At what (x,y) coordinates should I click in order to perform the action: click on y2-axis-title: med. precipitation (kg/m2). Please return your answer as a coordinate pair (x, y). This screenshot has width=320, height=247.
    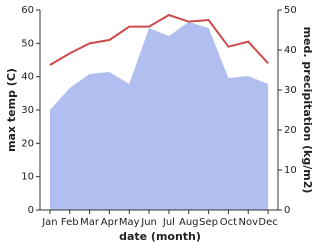
    Looking at the image, I should click on (307, 110).